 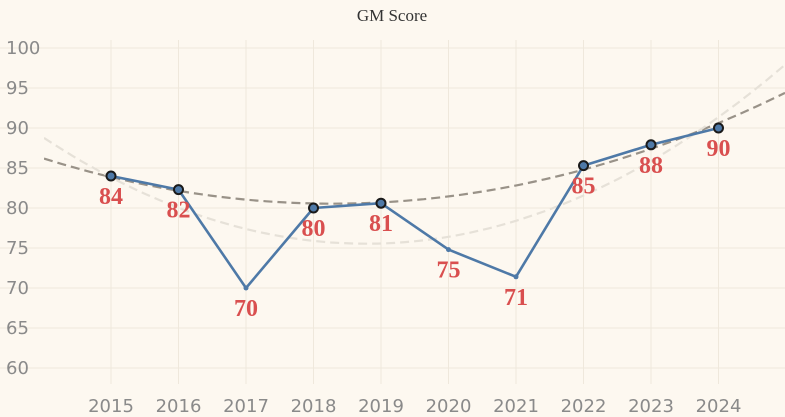 What do you see at coordinates (17, 368) in the screenshot?
I see `y-tick-label: 60` at bounding box center [17, 368].